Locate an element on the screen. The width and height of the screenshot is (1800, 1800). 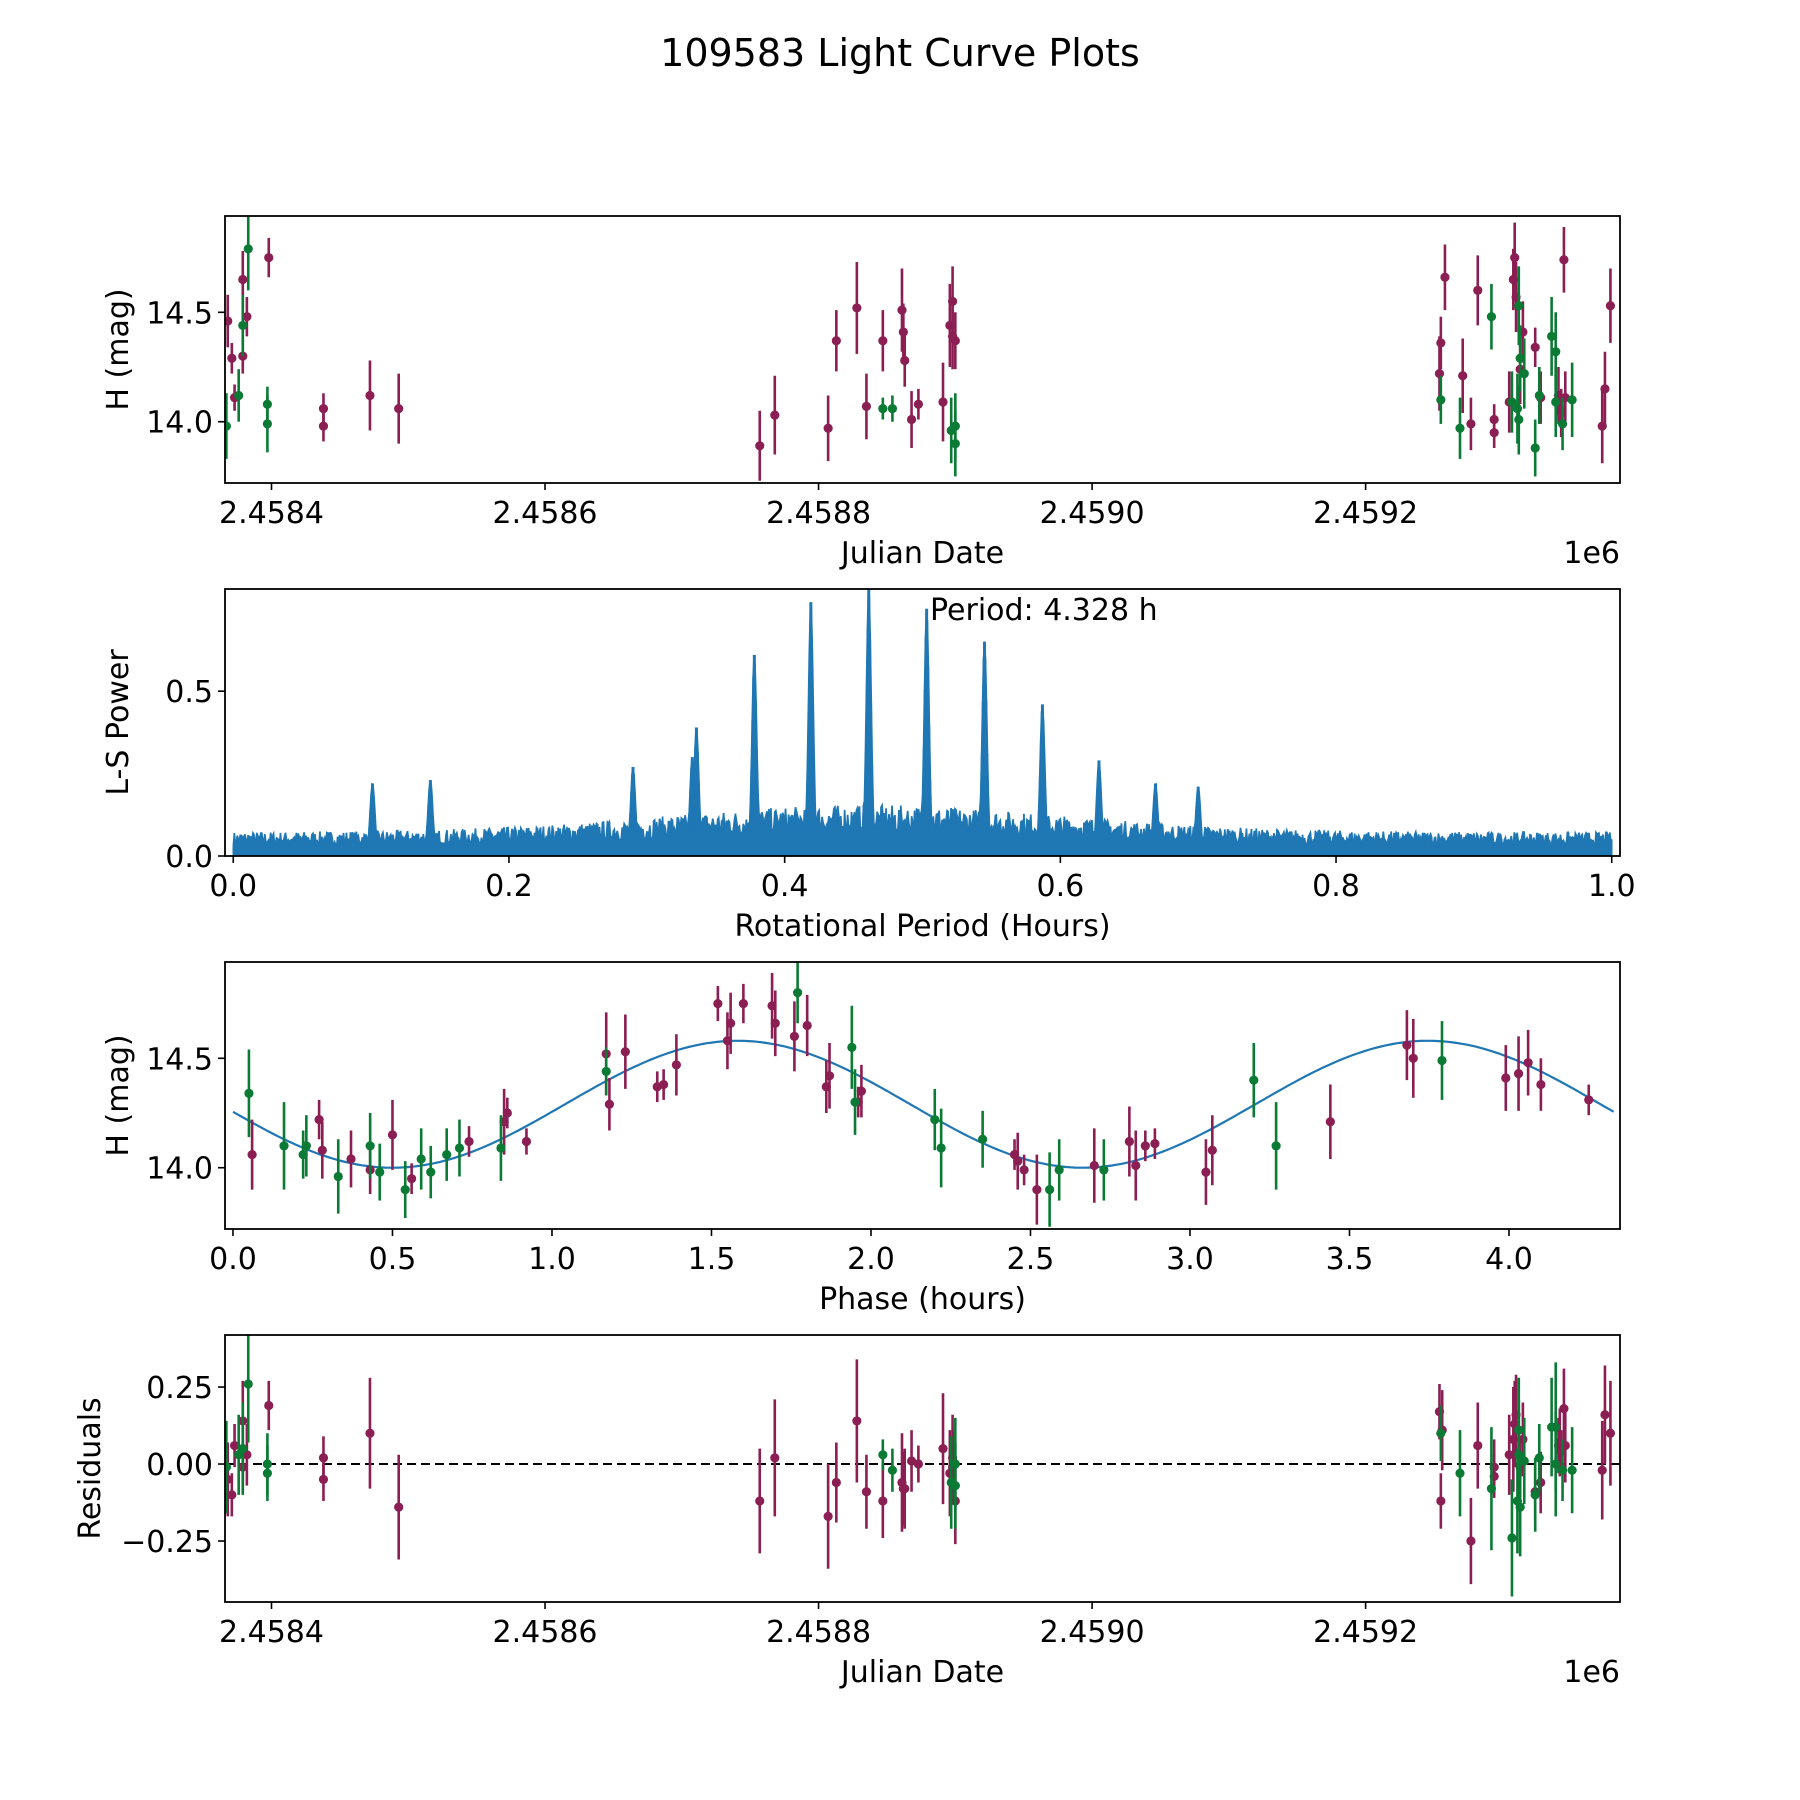
x-tick-label: 1.5 is located at coordinates (712, 1259).